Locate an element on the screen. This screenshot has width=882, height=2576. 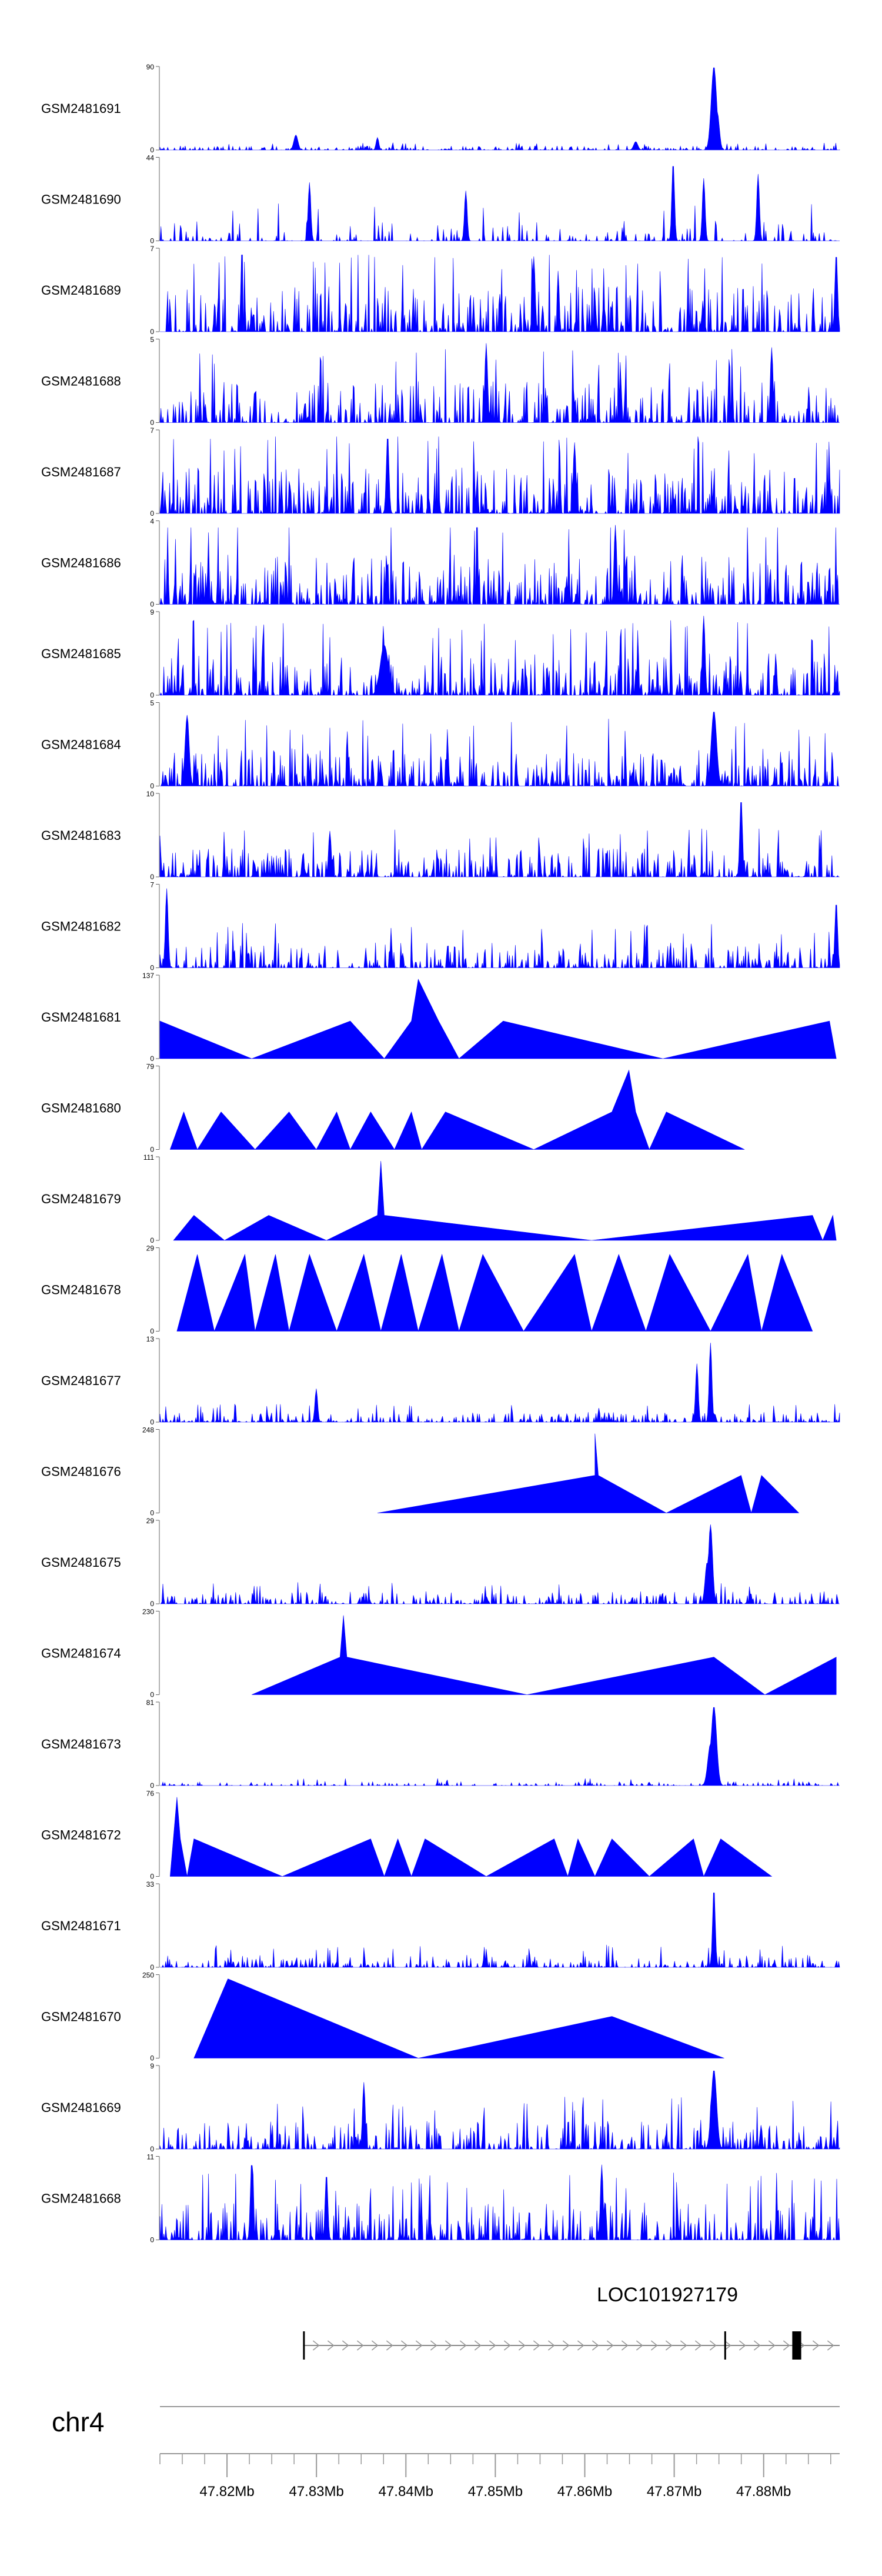
track-label: GSM2481676 is located at coordinates (81, 1471).